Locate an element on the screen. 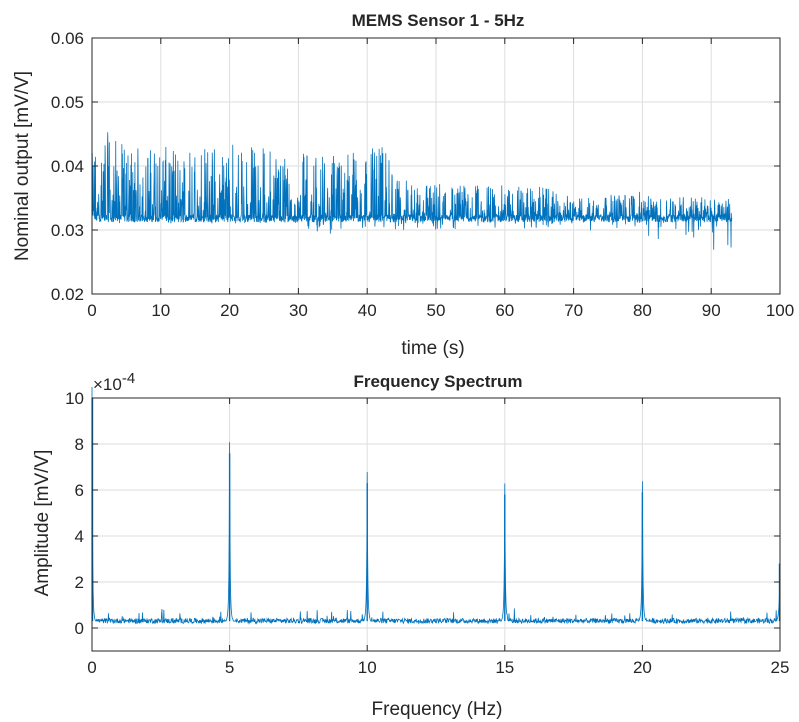 This screenshot has height=722, width=799. spectrum-y-exponent: ×10⁻⁴ is located at coordinates (114, 382).